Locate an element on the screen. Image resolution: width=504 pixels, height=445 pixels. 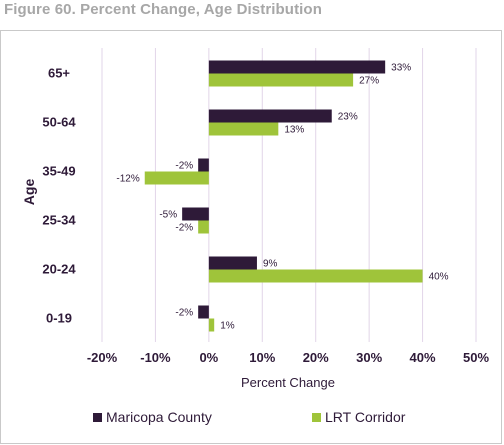
category-label-20-24: 20-24 is located at coordinates (59, 269).